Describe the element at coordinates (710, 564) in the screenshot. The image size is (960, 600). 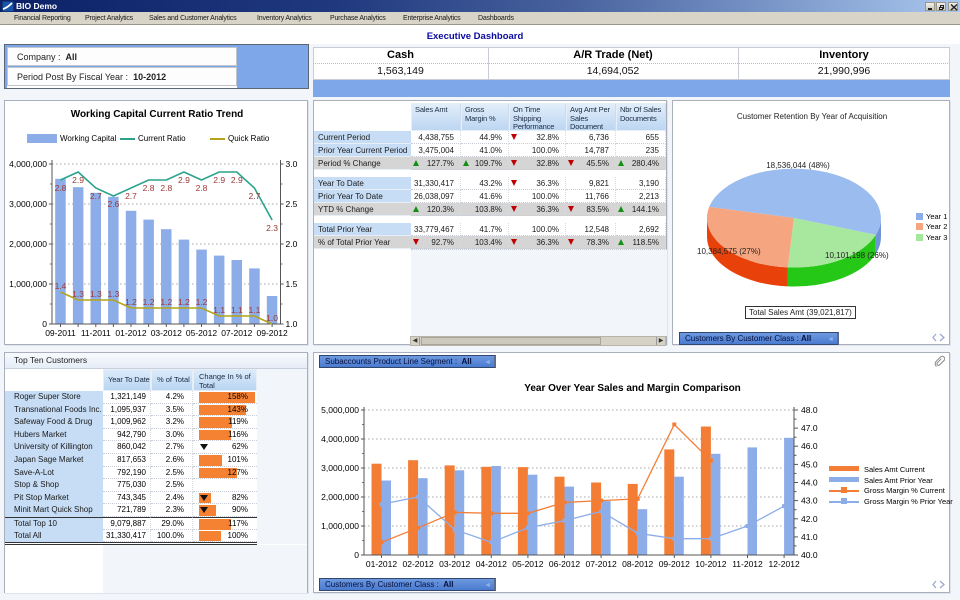
I see `svg-text: 10-2012` at that location.